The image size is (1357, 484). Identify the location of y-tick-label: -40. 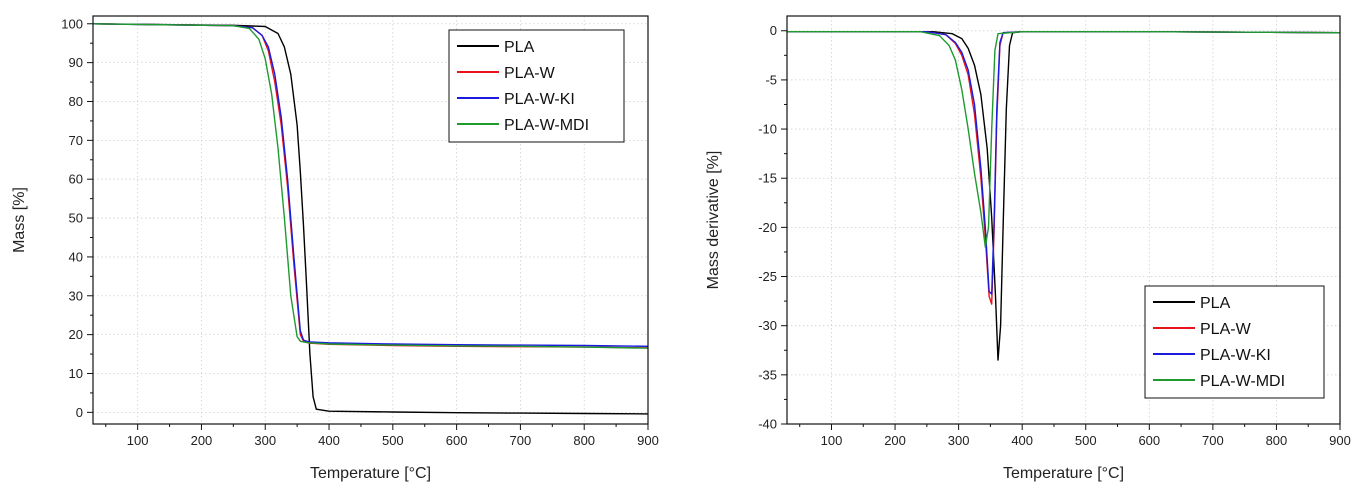
(767, 424).